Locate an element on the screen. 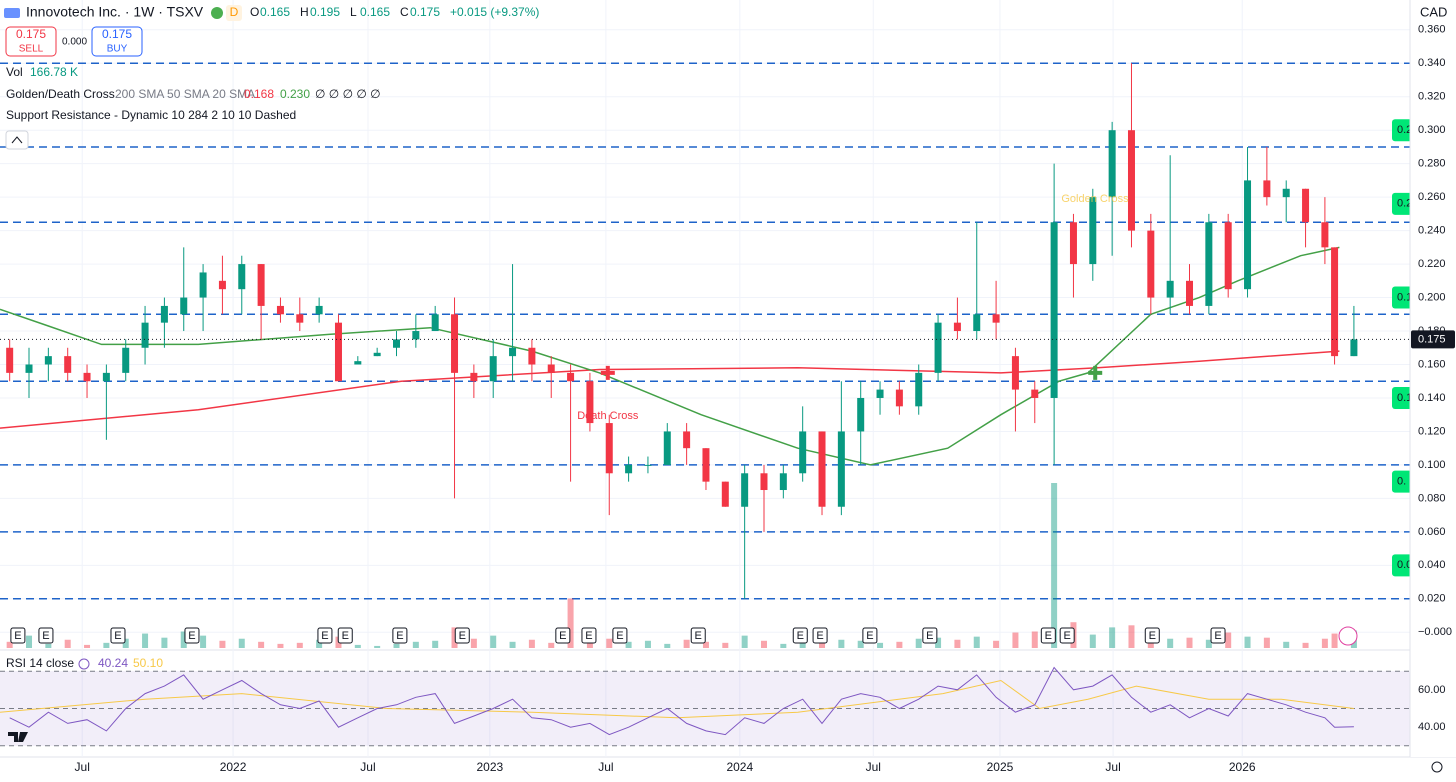 The height and width of the screenshot is (782, 1456). rsi-sma-line is located at coordinates (677, 699).